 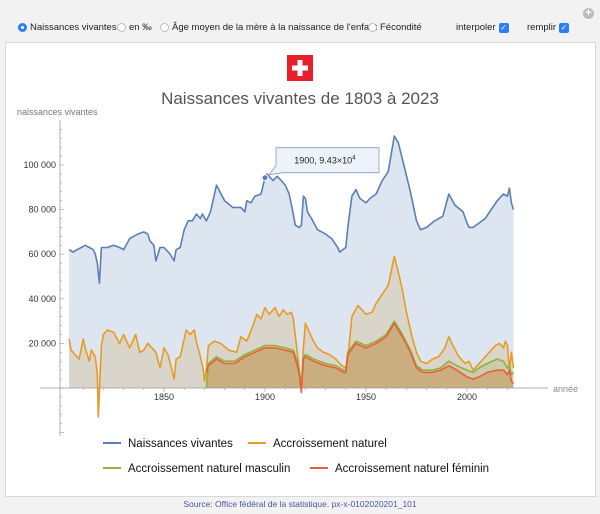 What do you see at coordinates (209, 469) in the screenshot?
I see `legend-label: Accroissement naturel masculin` at bounding box center [209, 469].